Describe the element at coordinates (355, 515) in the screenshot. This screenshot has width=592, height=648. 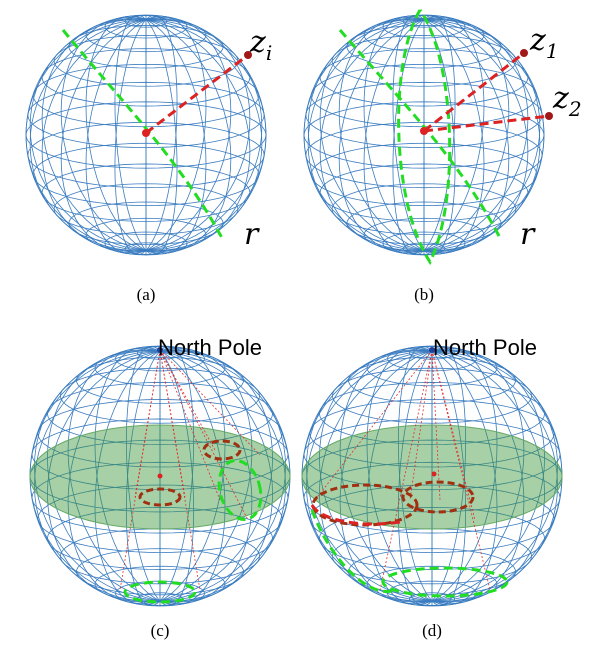
I see `circle-arc` at that location.